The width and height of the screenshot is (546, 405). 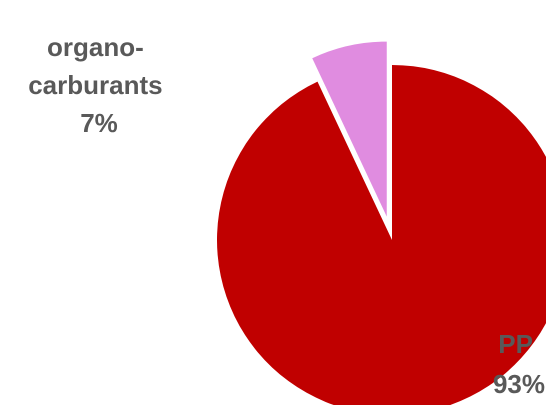 I want to click on pie-label-organo-carburants-line-1: organo-, so click(x=95, y=47).